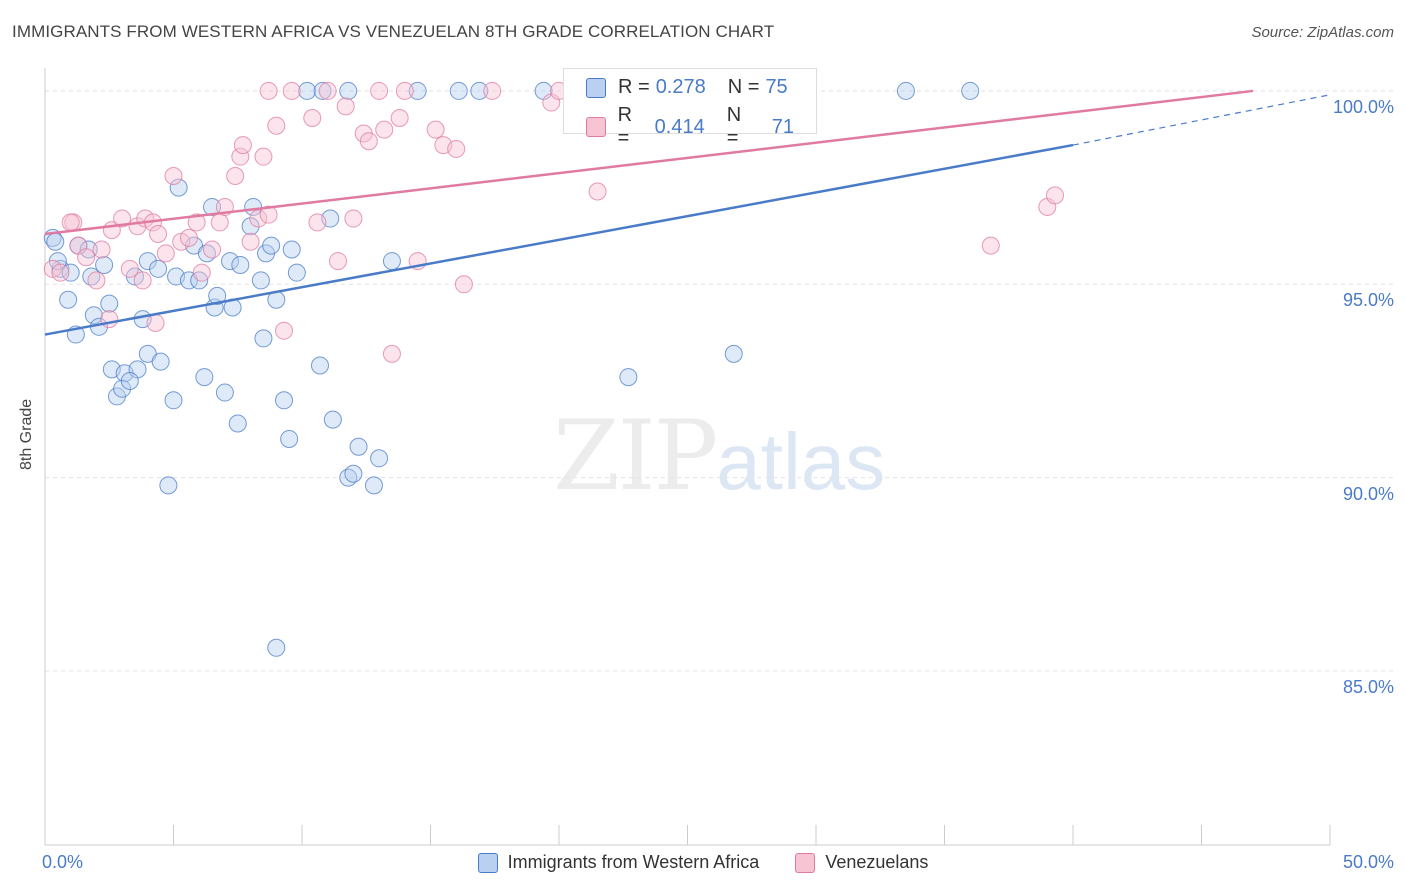 The width and height of the screenshot is (1406, 892). I want to click on stats-row-pink: R = 0.414 N = 71, so click(701, 127).